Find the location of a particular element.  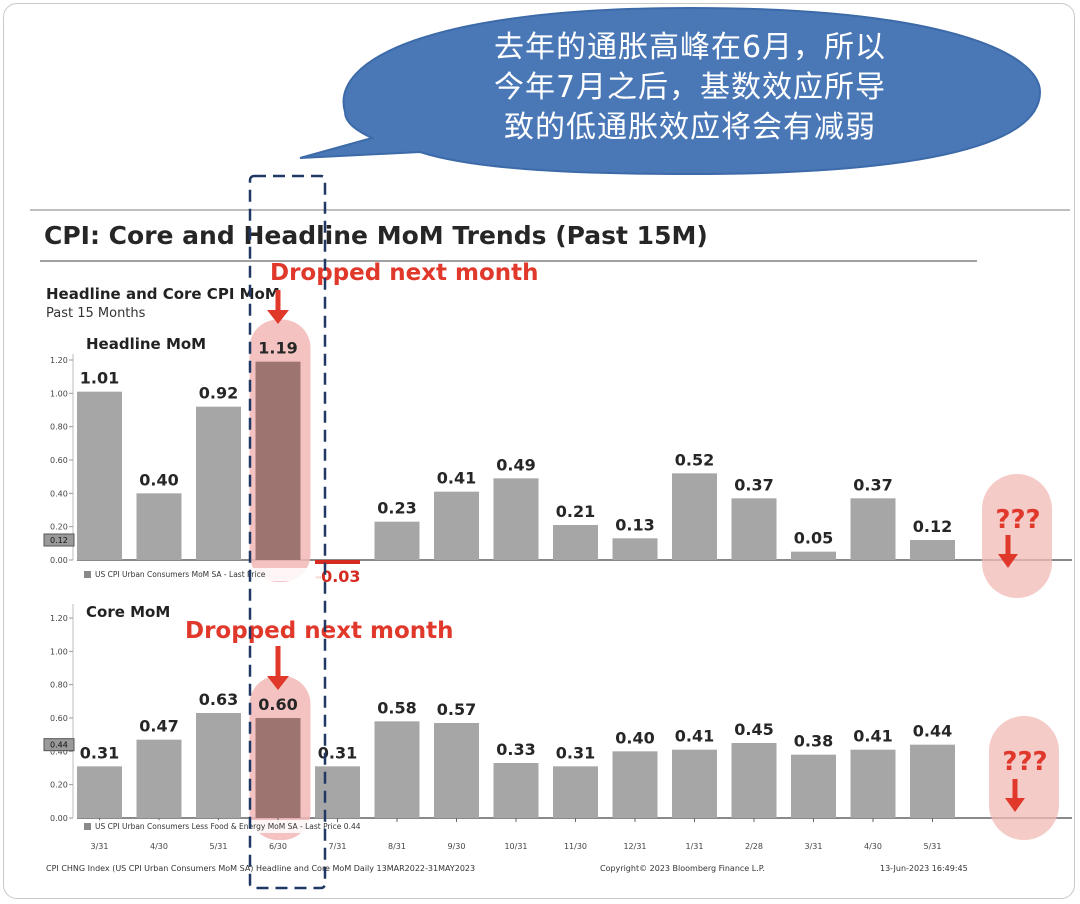

bar-value-label: 0.58 is located at coordinates (396, 707).